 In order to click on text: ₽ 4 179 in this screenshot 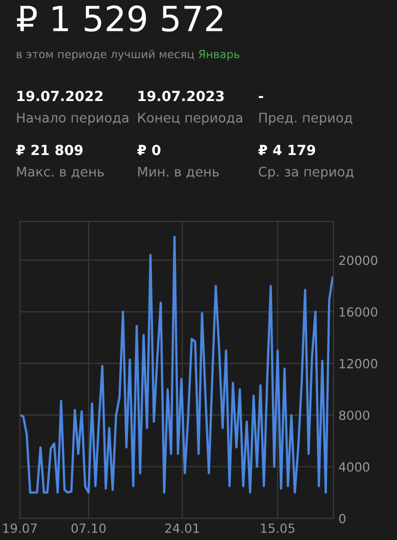, I will do `click(287, 150)`.